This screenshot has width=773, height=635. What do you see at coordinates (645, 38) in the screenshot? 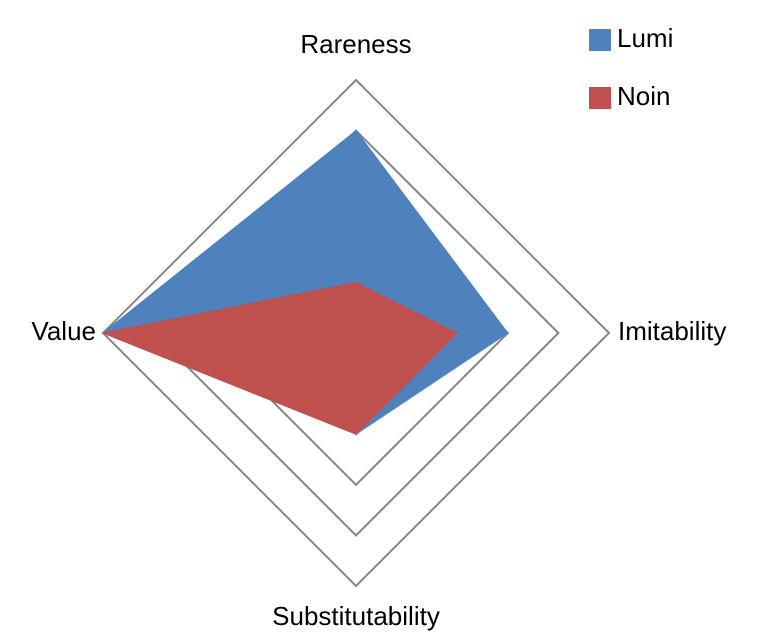
I see `legend-label: Lumi` at bounding box center [645, 38].